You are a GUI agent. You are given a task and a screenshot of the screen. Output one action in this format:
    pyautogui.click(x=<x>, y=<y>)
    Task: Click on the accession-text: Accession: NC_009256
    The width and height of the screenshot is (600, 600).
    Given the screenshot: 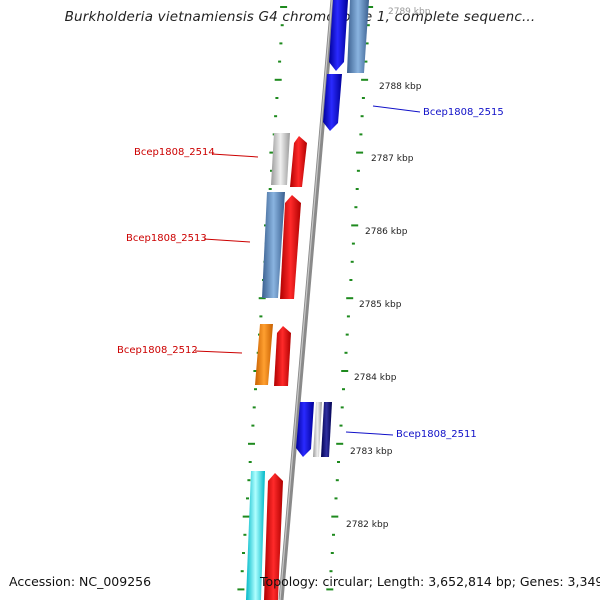 What is the action you would take?
    pyautogui.click(x=80, y=581)
    